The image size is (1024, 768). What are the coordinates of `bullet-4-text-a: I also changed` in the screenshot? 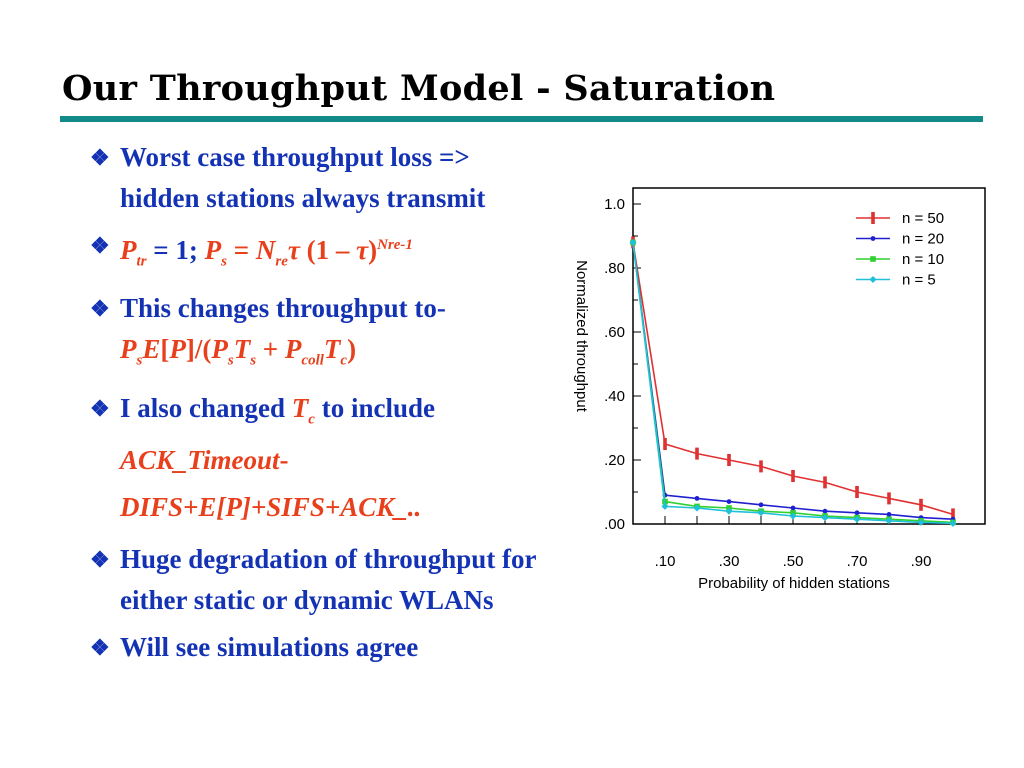 It's located at (206, 407).